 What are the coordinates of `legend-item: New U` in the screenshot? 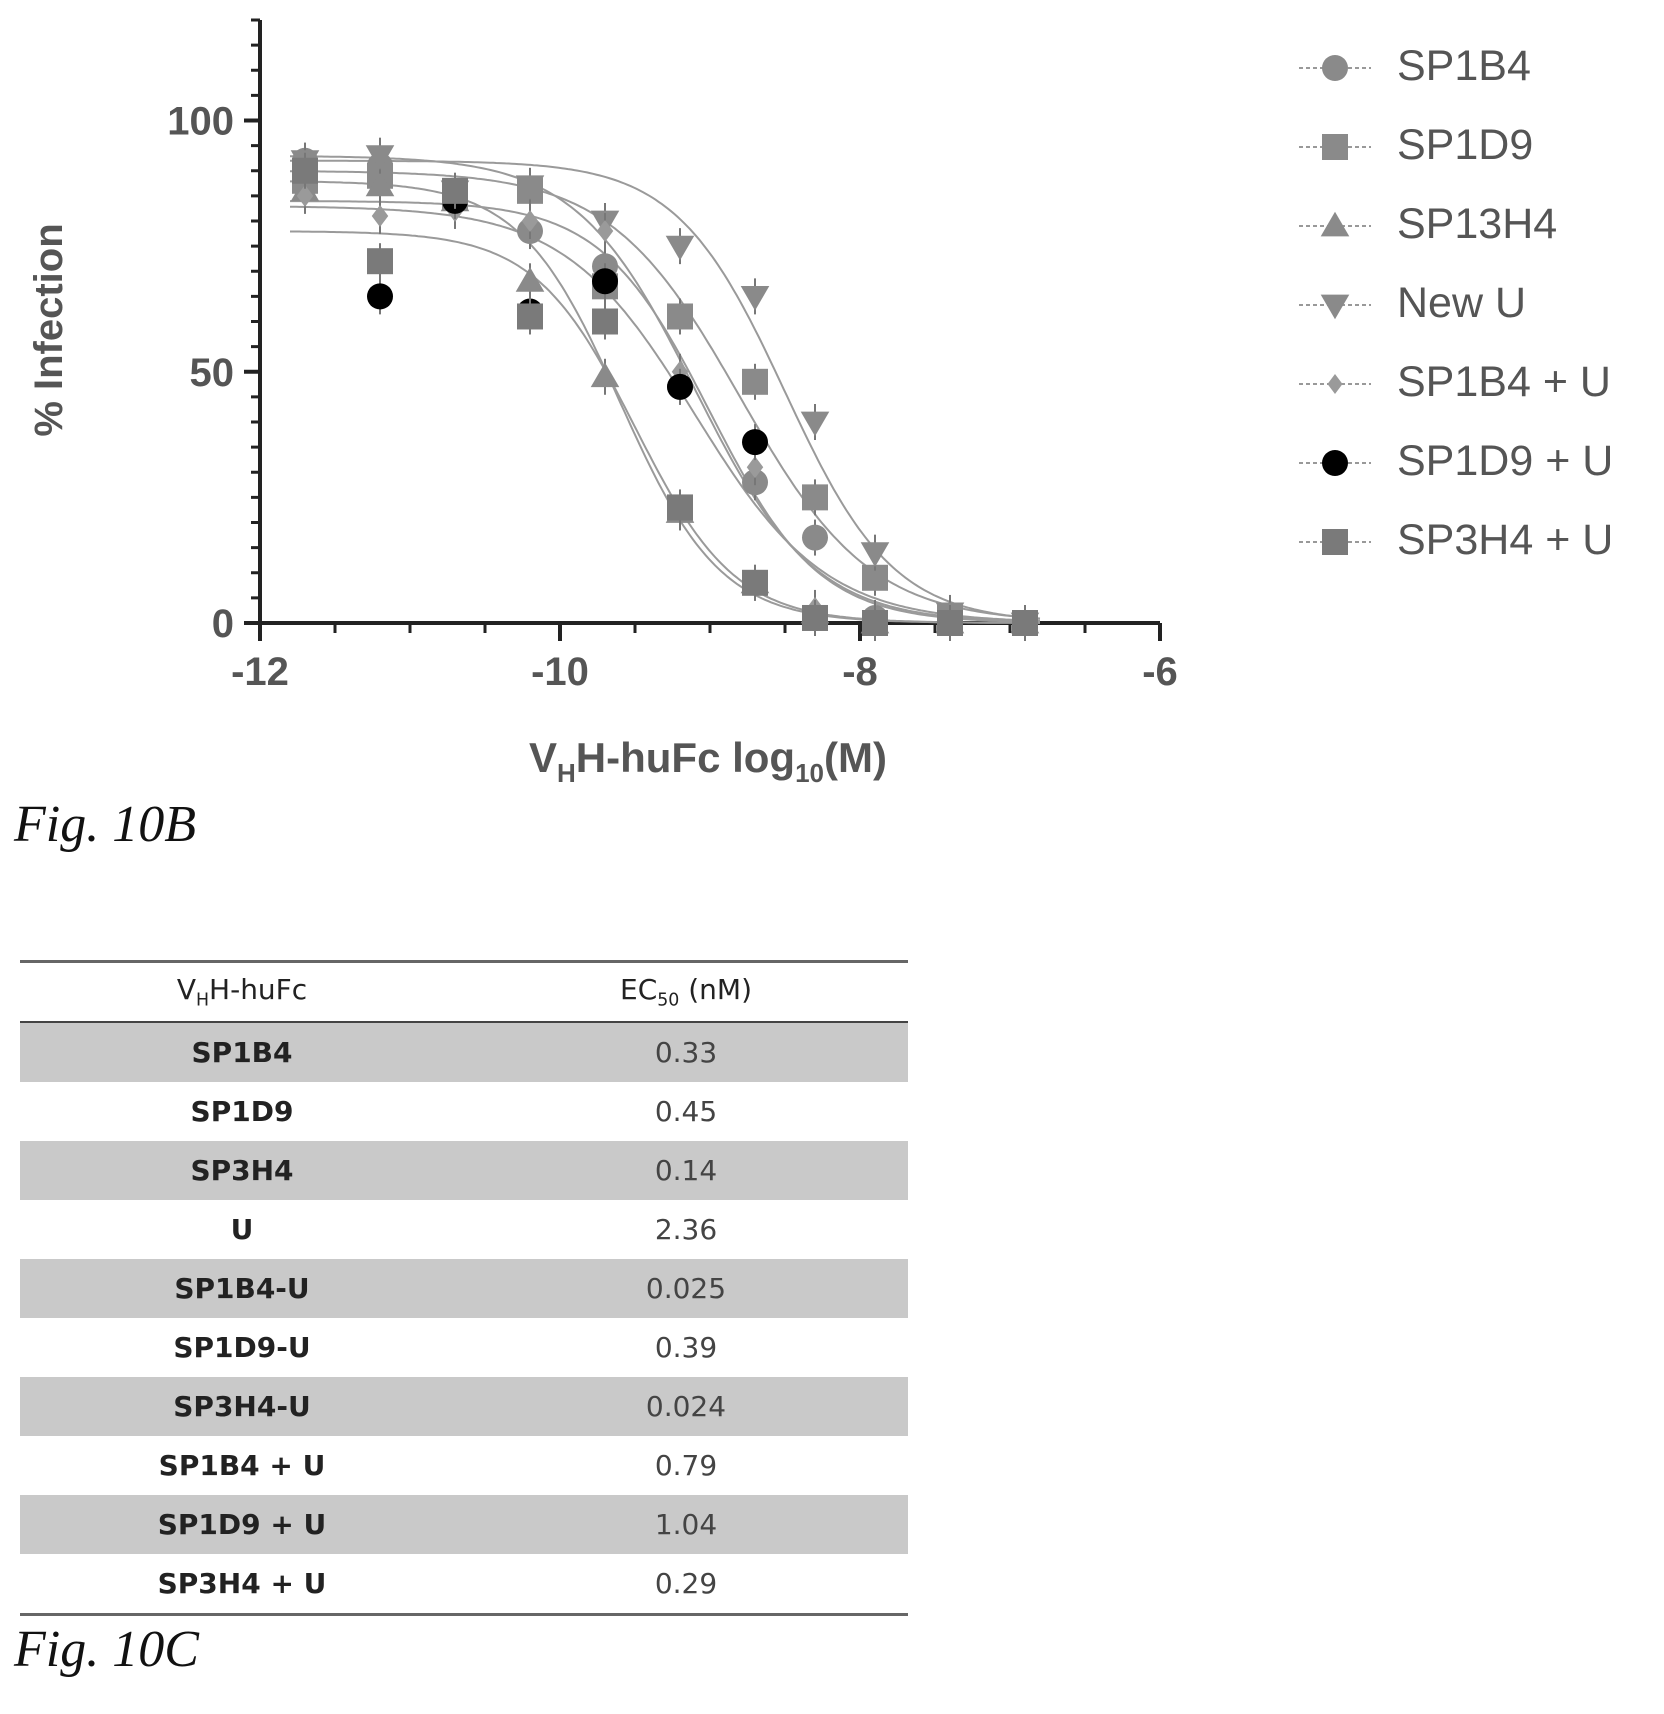 It's located at (1479, 314).